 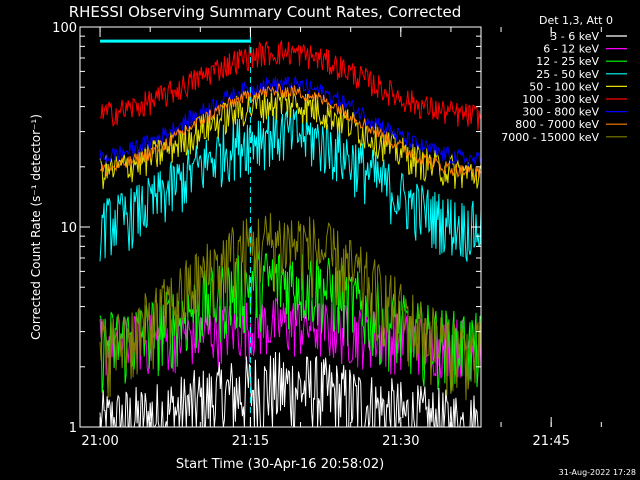 What do you see at coordinates (68, 228) in the screenshot?
I see `y-tick-label-1: 10` at bounding box center [68, 228].